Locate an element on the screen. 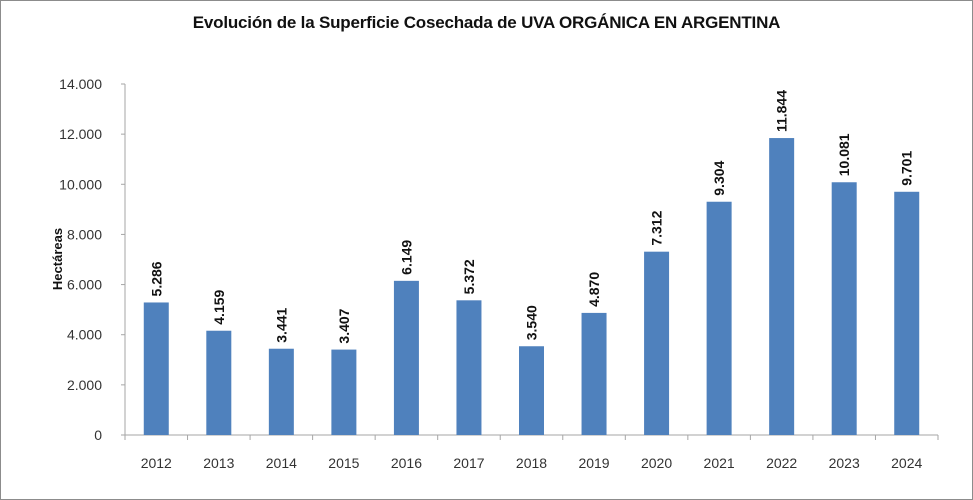  x-tick-label: 2017 is located at coordinates (468, 463).